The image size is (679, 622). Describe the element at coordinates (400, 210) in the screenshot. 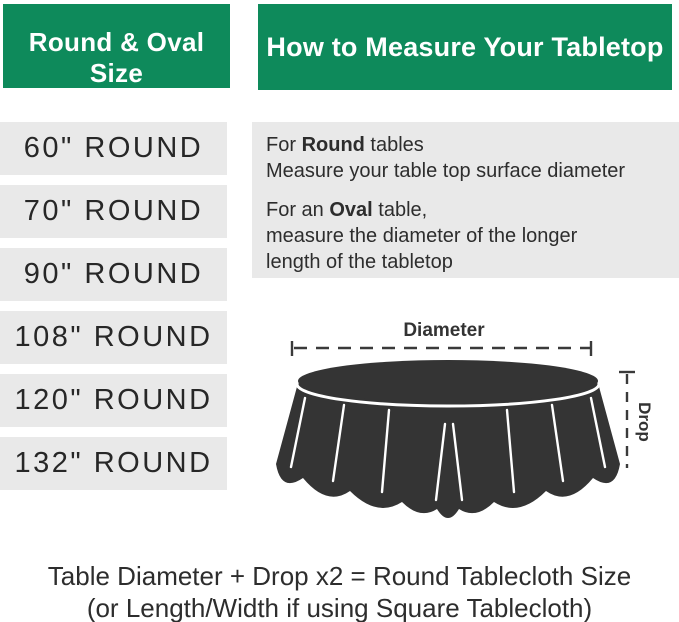

I see `oval-instruction-suffix: table,` at that location.